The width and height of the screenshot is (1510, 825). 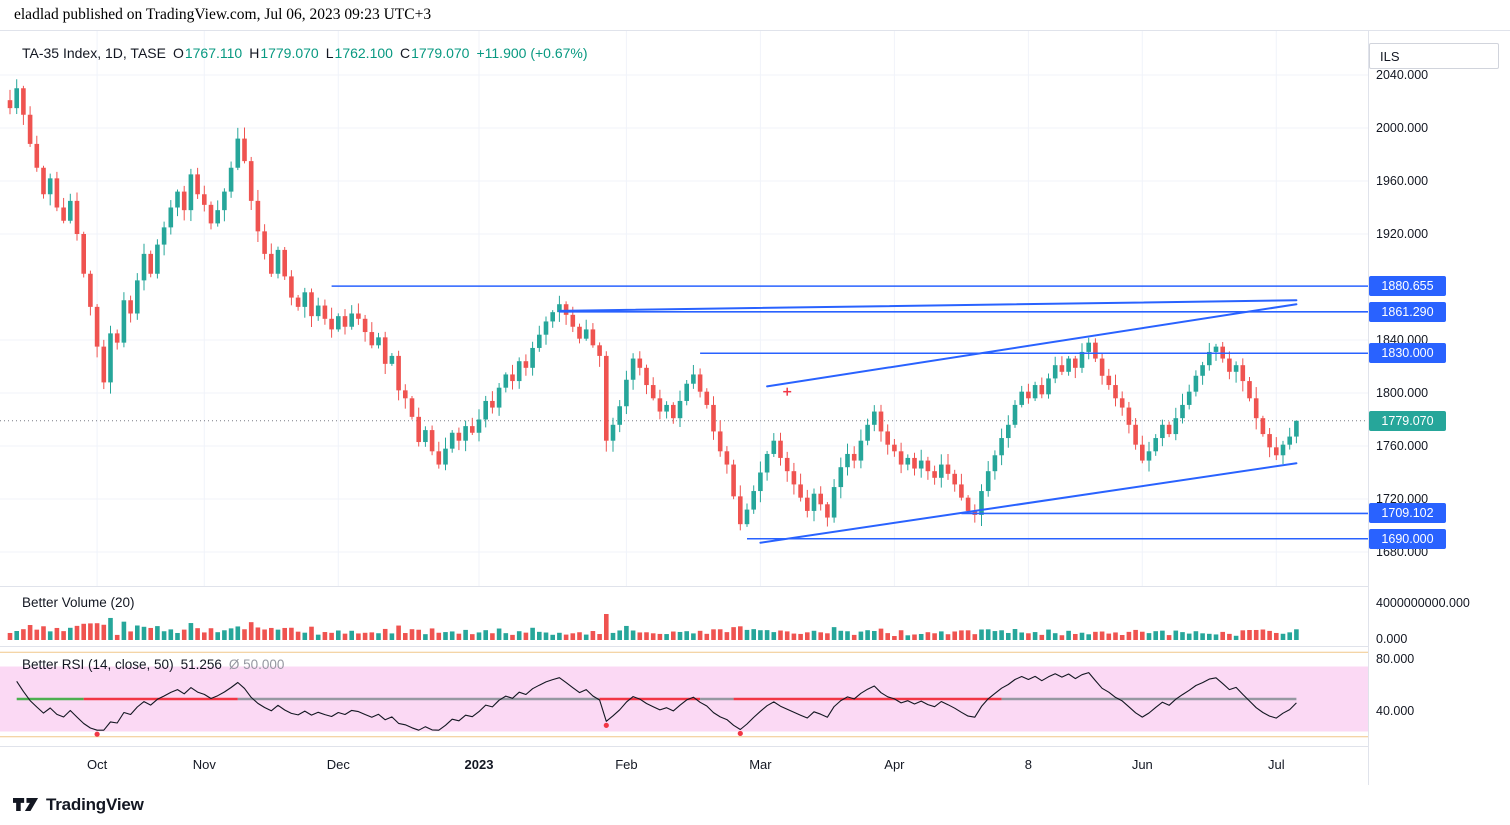 What do you see at coordinates (440, 53) in the screenshot?
I see `ohlc-close-value: 1779.070` at bounding box center [440, 53].